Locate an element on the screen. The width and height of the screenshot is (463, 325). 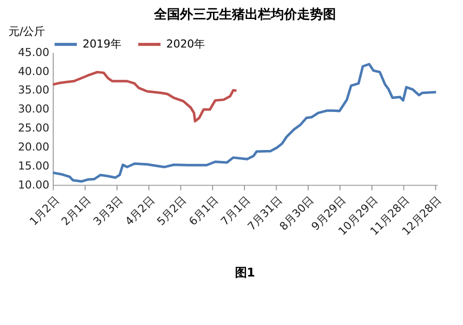
y-tick-label: 10.00 is located at coordinates (34, 185).